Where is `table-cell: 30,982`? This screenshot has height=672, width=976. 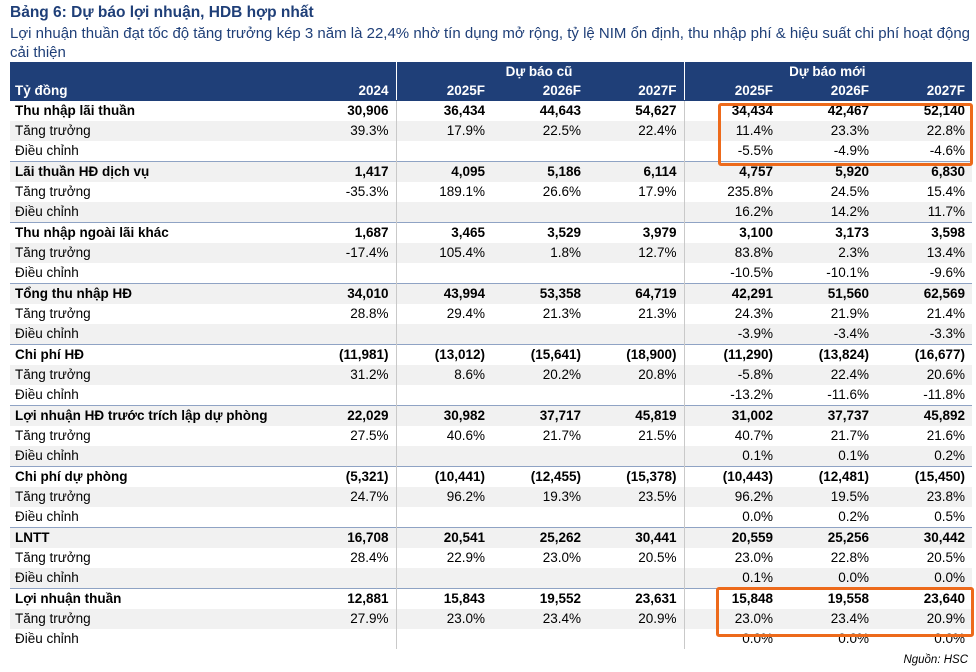
table-cell: 30,982 is located at coordinates (443, 415).